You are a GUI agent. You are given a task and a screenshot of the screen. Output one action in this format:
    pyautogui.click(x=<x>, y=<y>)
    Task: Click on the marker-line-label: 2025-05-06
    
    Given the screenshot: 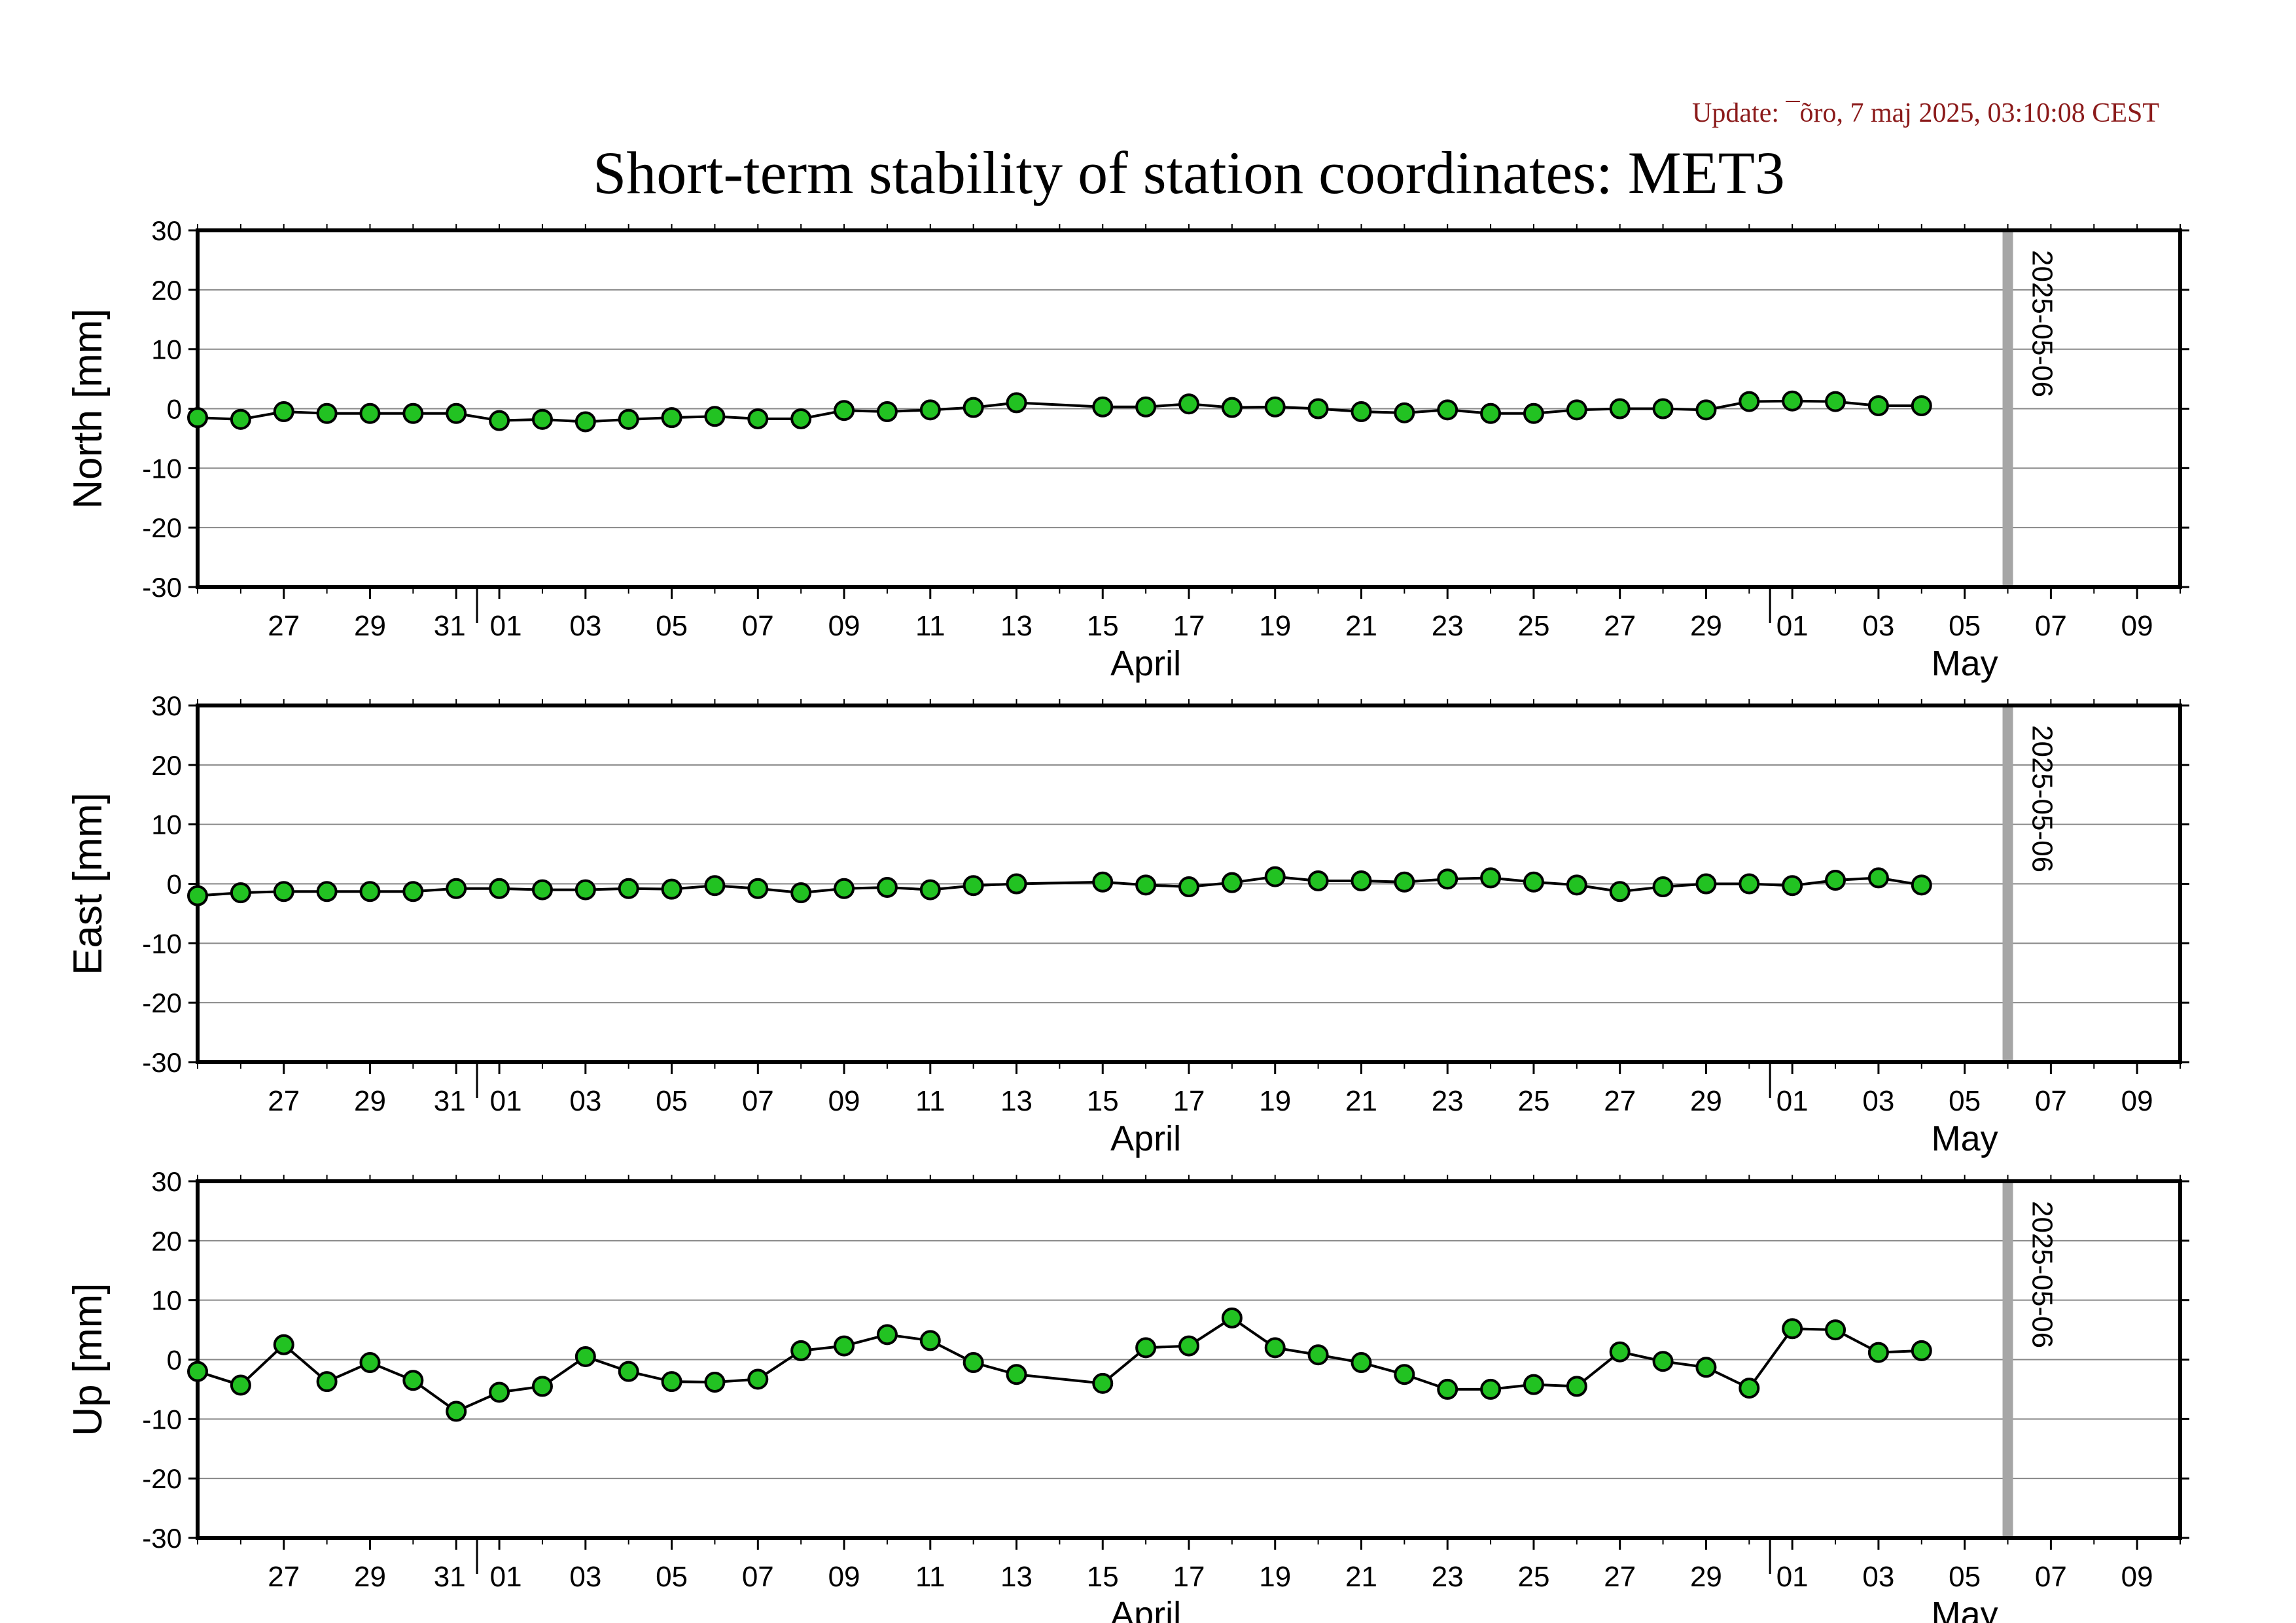 What is the action you would take?
    pyautogui.click(x=2042, y=798)
    